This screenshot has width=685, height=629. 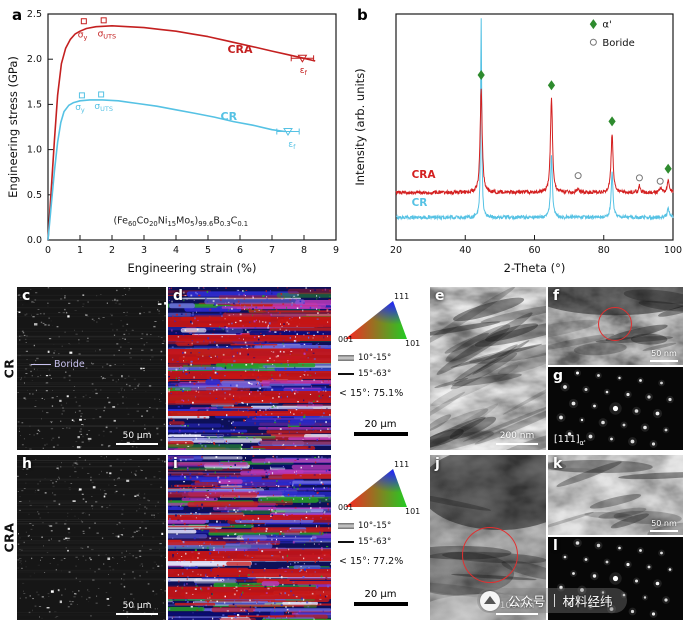 I want to click on lagb-fraction: < 15°: 75.1%, so click(x=371, y=393).